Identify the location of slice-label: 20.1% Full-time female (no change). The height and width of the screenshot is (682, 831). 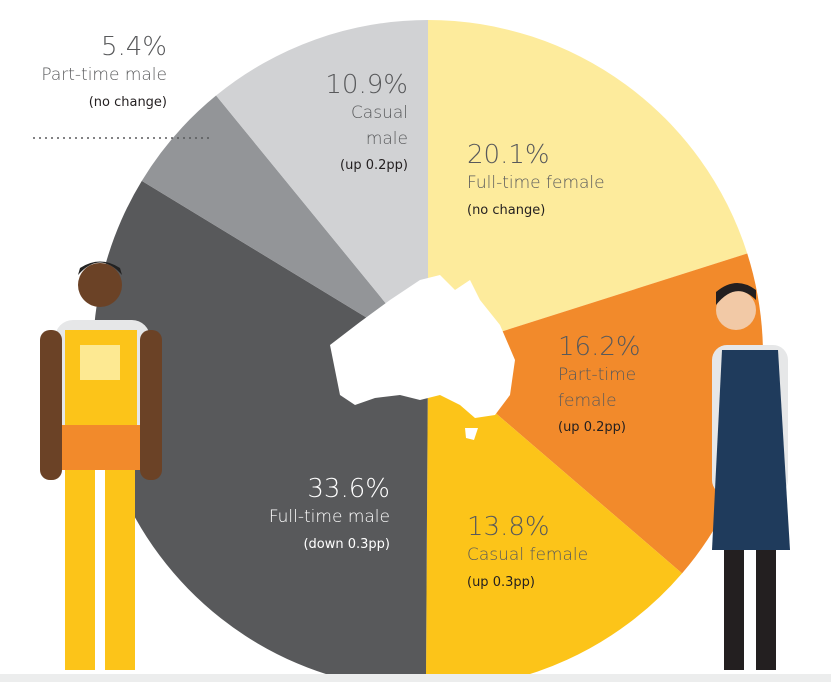
(597, 179).